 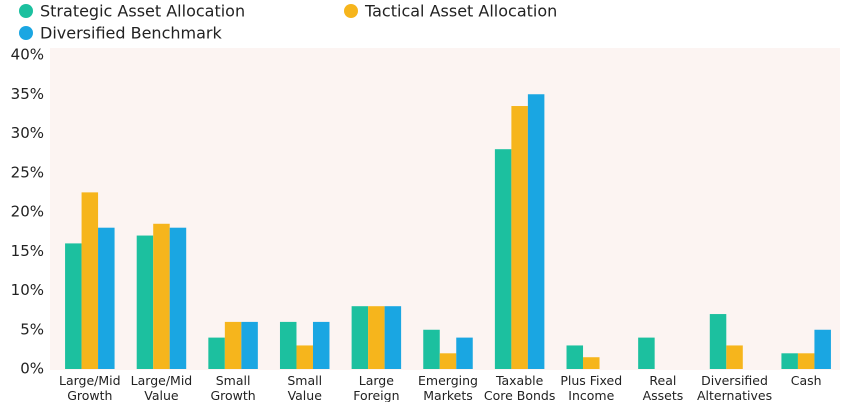 What do you see at coordinates (27, 94) in the screenshot?
I see `y-tick-label: 35%` at bounding box center [27, 94].